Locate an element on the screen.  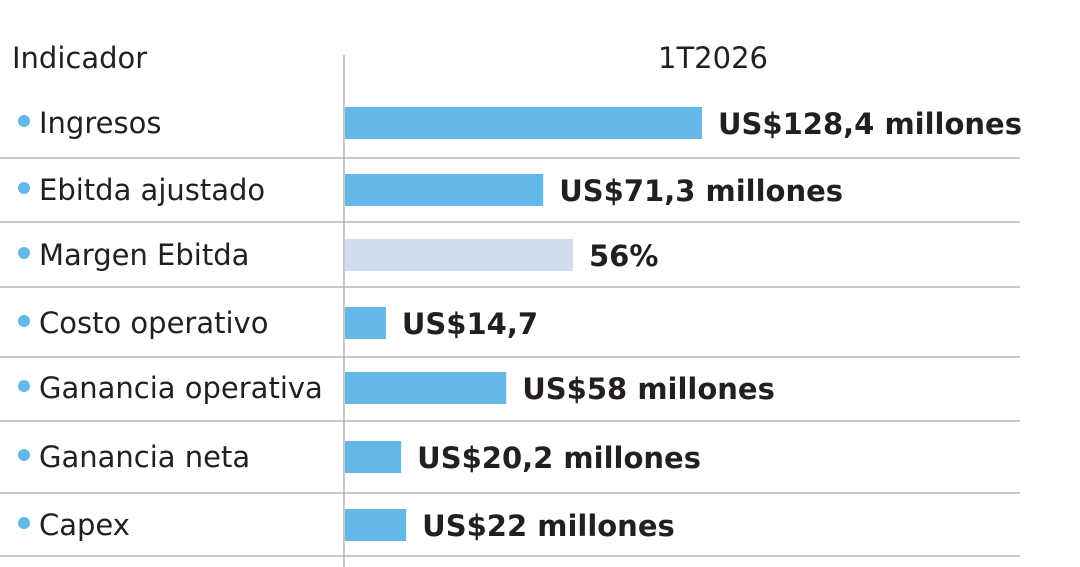
category-label: Capex is located at coordinates (84, 525).